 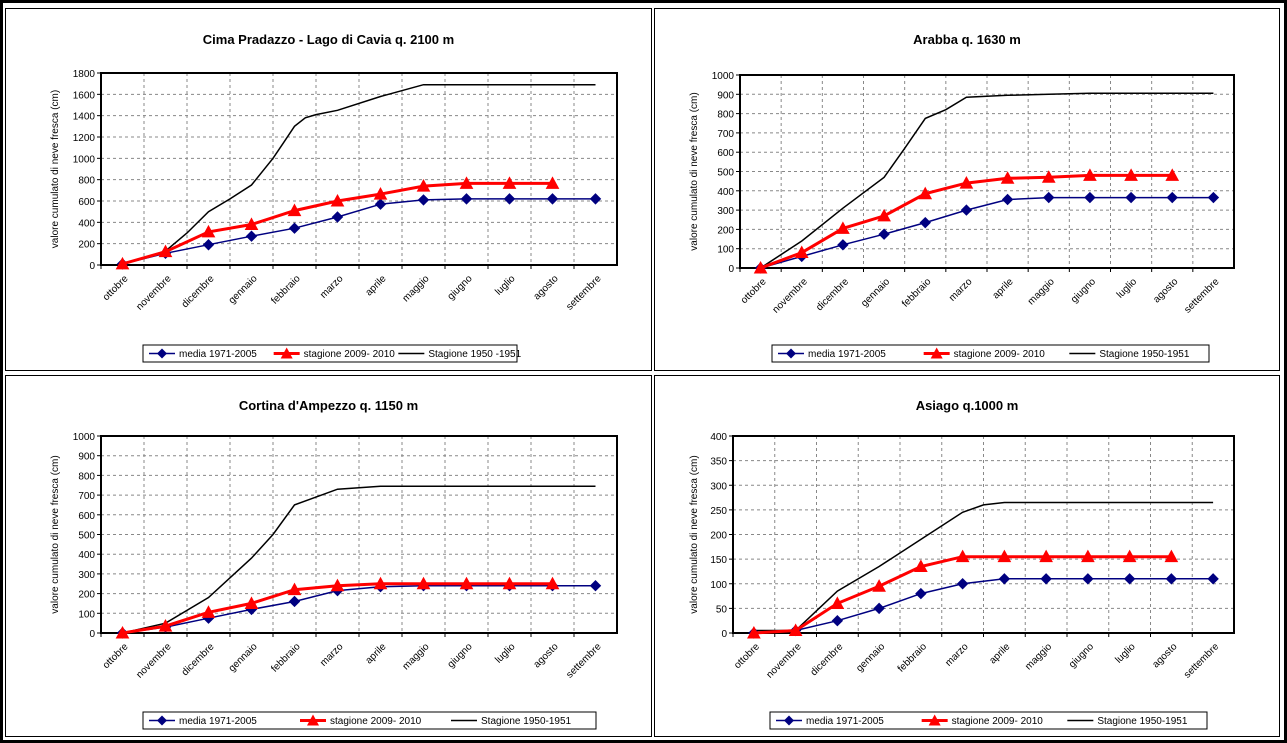 I want to click on y-tick-label: 150, so click(x=718, y=560).